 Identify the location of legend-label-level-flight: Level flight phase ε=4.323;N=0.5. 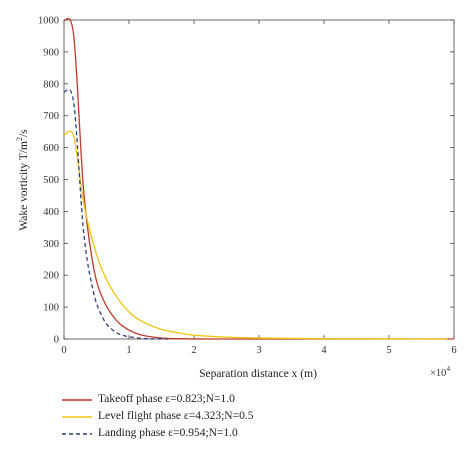
(176, 416).